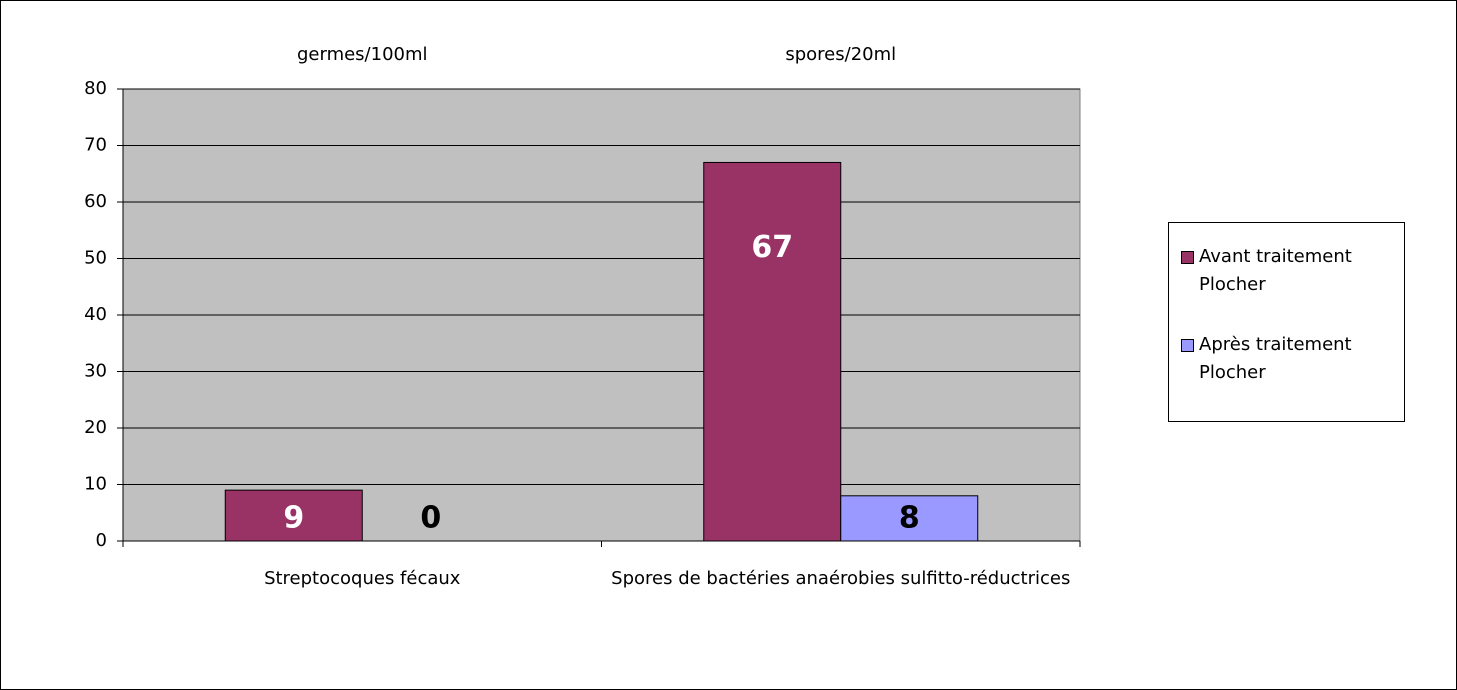 This screenshot has height=690, width=1457. I want to click on legend-item: Après traitement Plocher, so click(1291, 359).